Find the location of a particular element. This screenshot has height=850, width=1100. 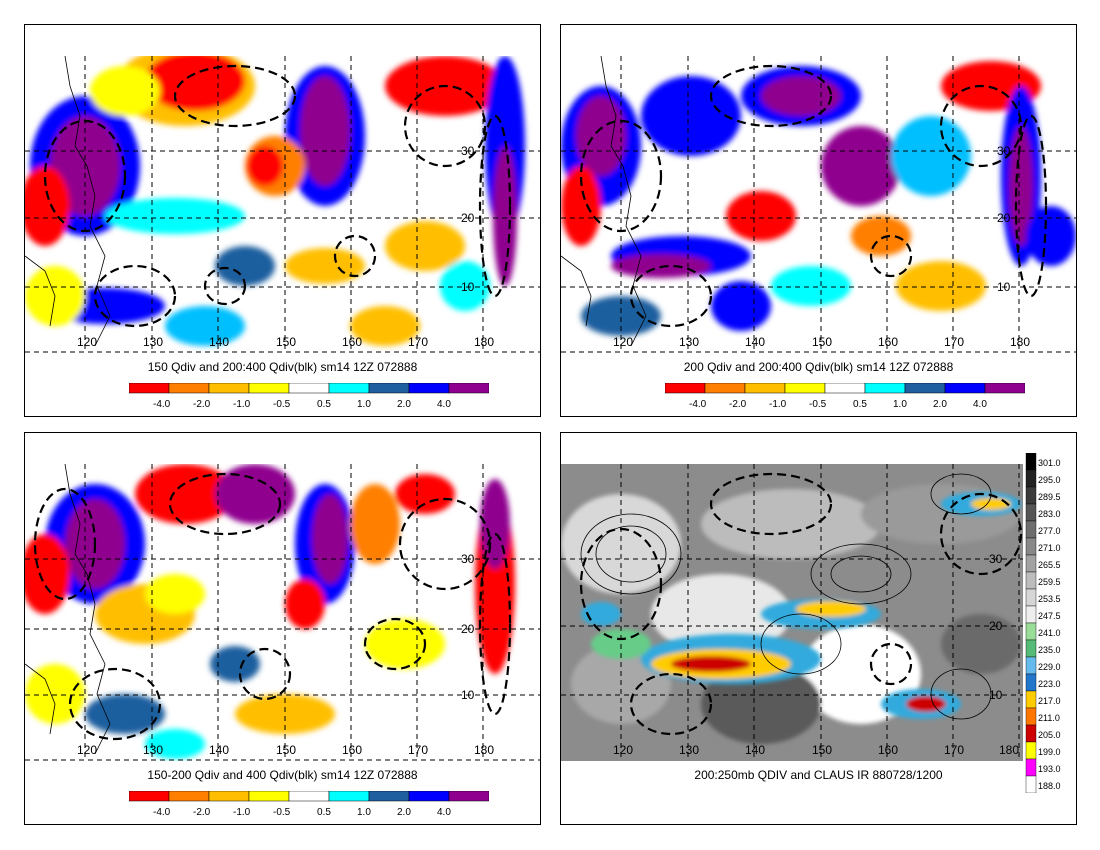

ir-legend-label: 253.5 is located at coordinates (1049, 599).